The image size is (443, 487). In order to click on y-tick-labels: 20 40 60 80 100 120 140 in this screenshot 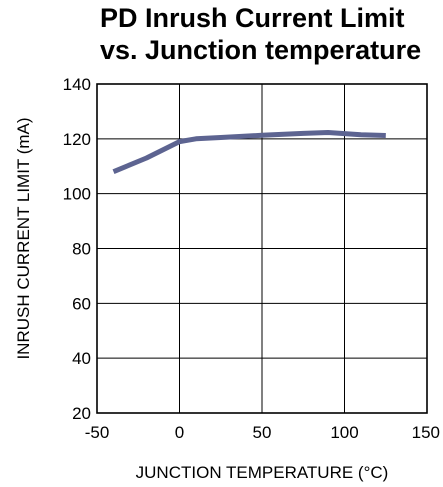, I will do `click(77, 249)`.